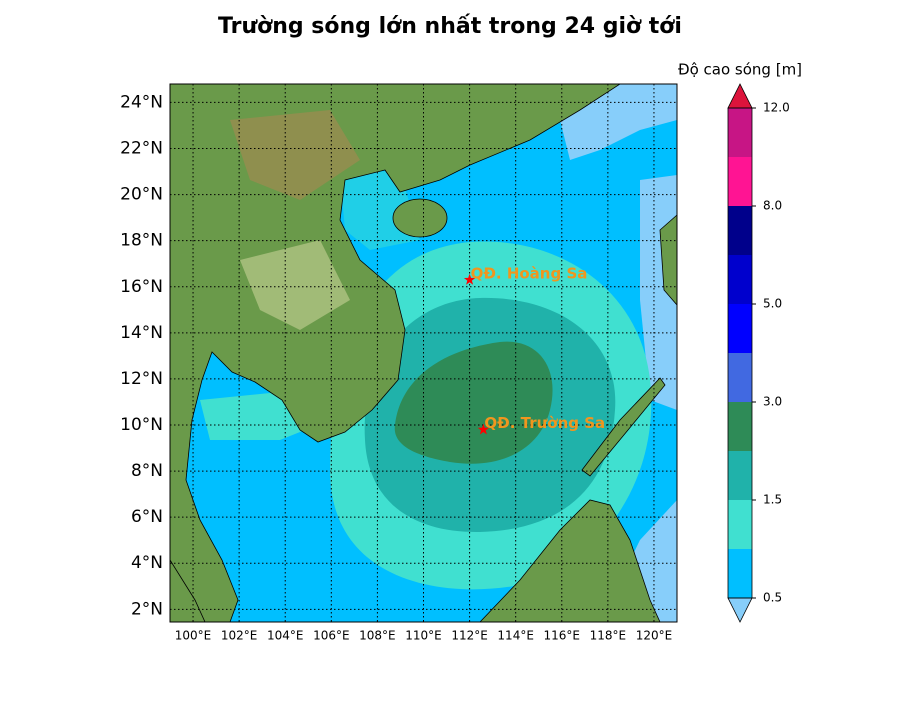 The height and width of the screenshot is (704, 900). Describe the element at coordinates (776, 108) in the screenshot. I see `colorbar-tick-label: 12.0` at that location.